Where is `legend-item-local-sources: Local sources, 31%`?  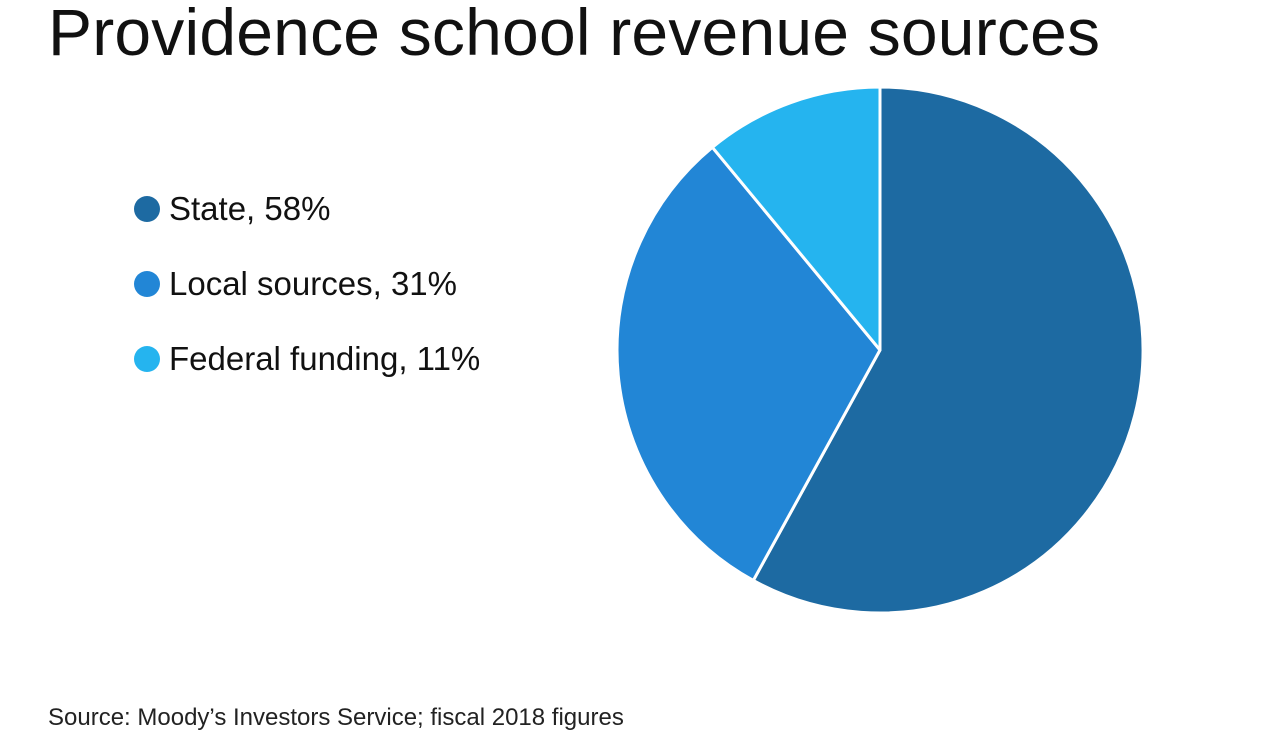 legend-item-local-sources: Local sources, 31% is located at coordinates (307, 283).